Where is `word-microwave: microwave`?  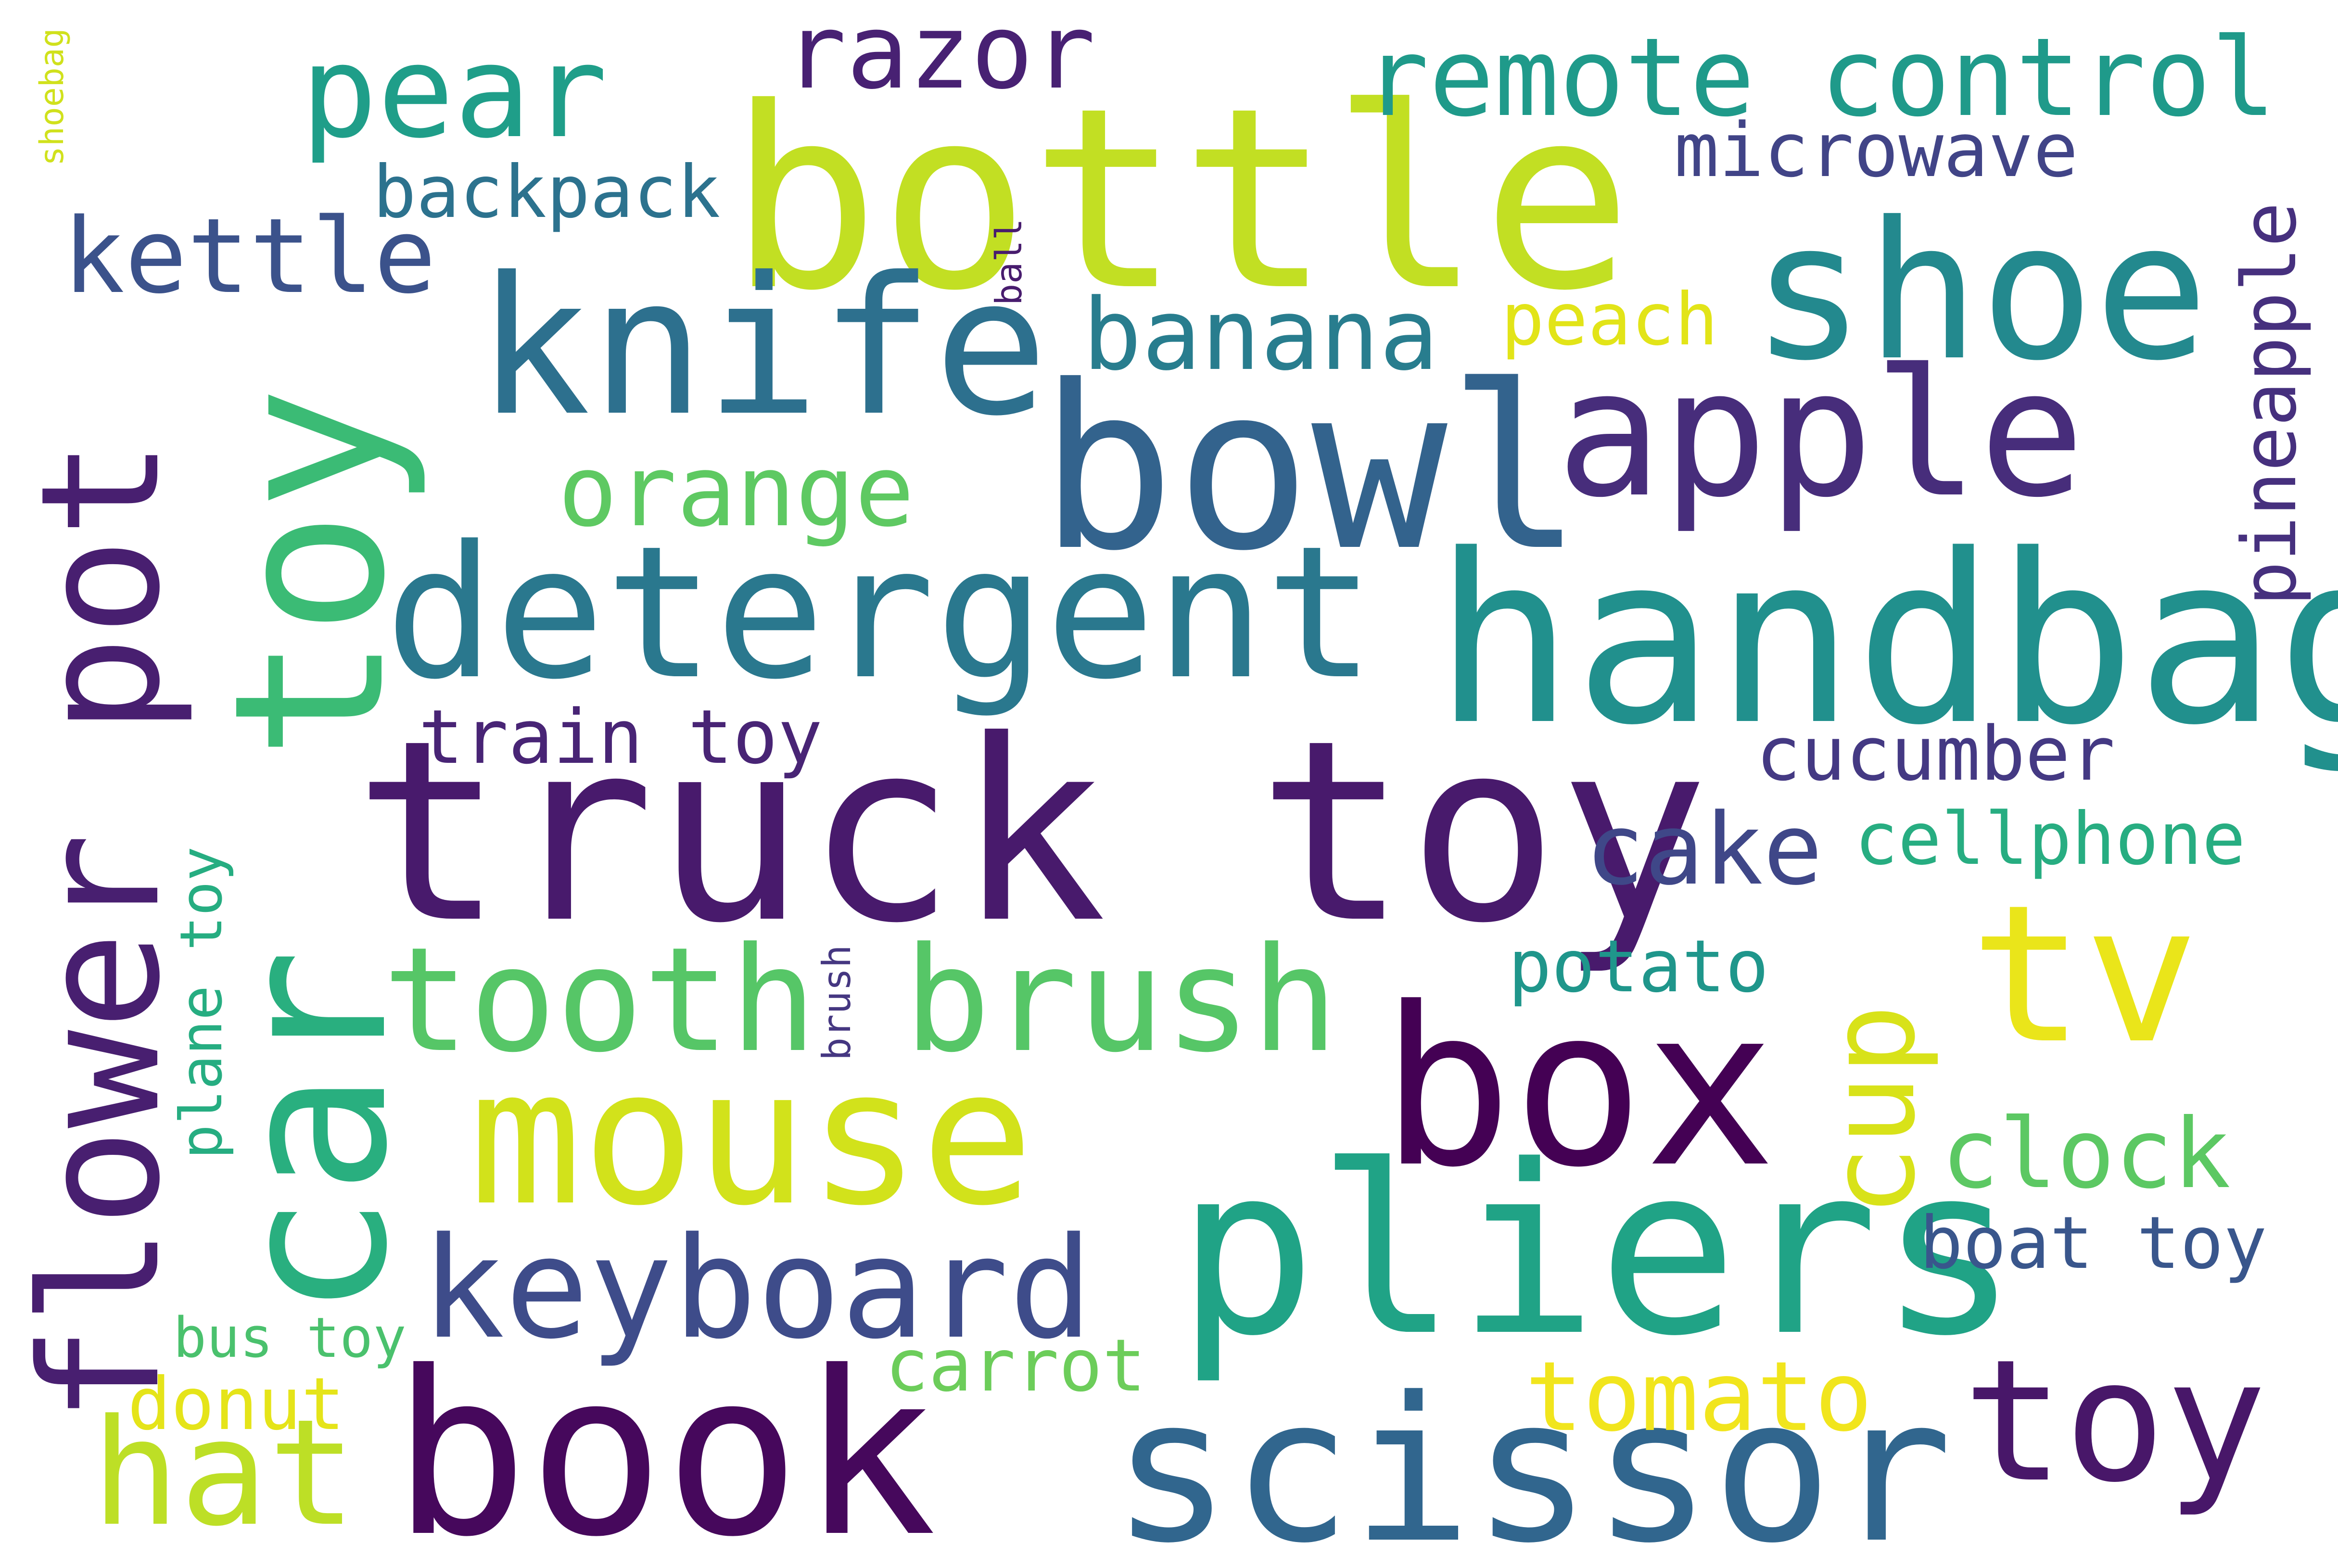
word-microwave: microwave is located at coordinates (1876, 150).